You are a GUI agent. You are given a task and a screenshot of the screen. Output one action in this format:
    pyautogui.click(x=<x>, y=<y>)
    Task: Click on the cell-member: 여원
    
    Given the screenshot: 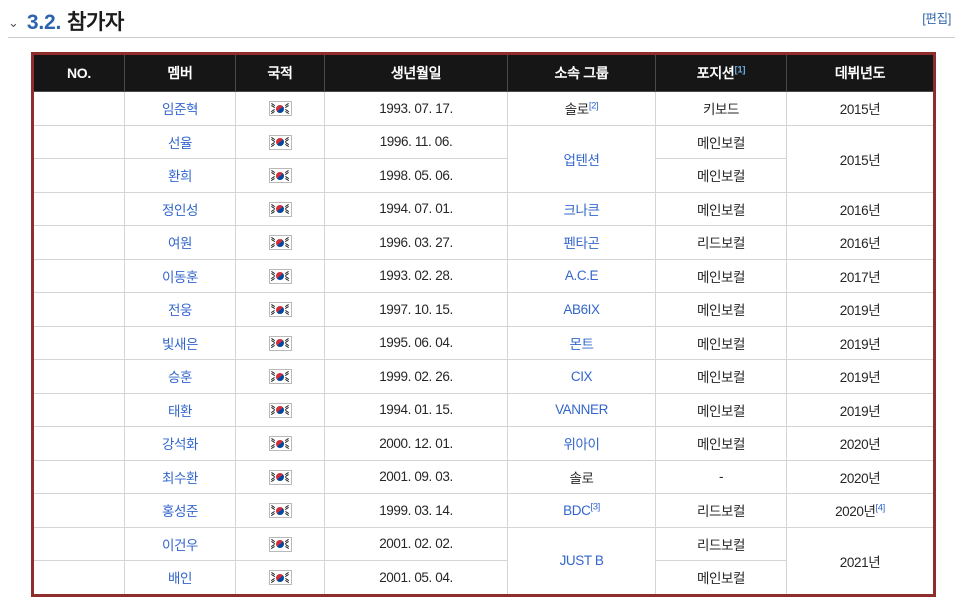 What is the action you would take?
    pyautogui.click(x=180, y=242)
    